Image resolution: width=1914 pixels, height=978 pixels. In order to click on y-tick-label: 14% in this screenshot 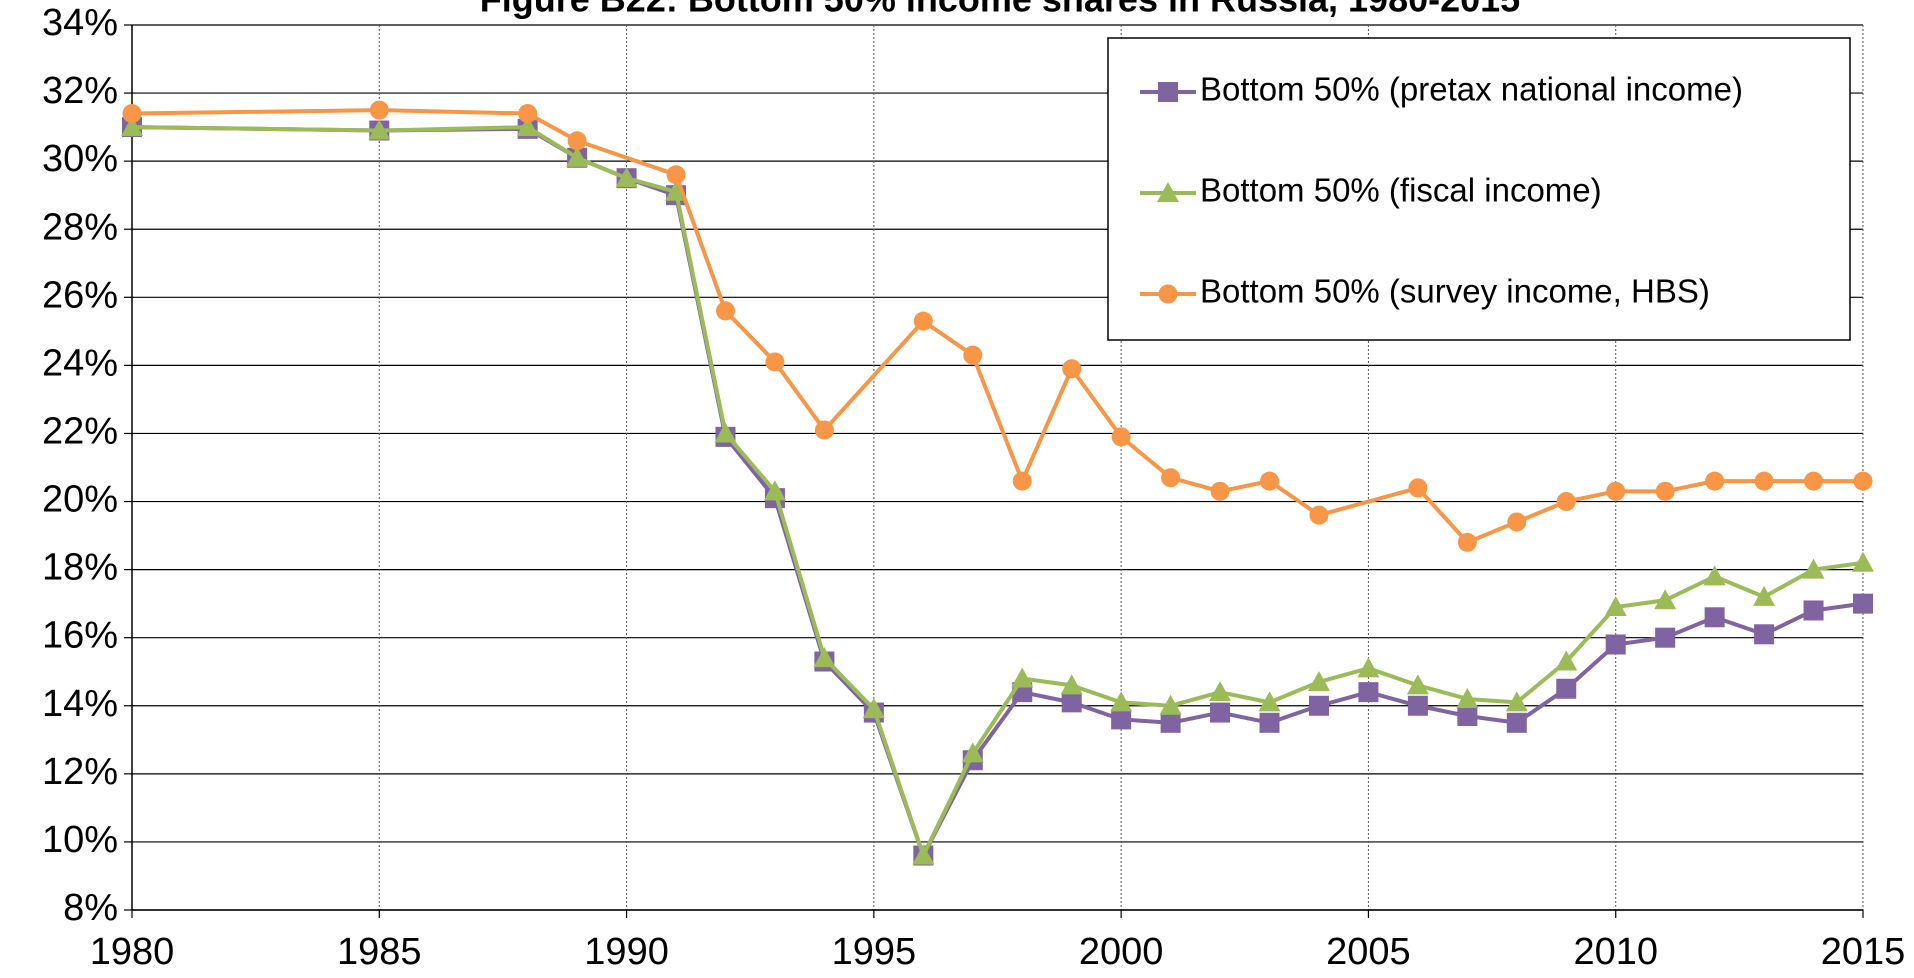, I will do `click(80, 704)`.